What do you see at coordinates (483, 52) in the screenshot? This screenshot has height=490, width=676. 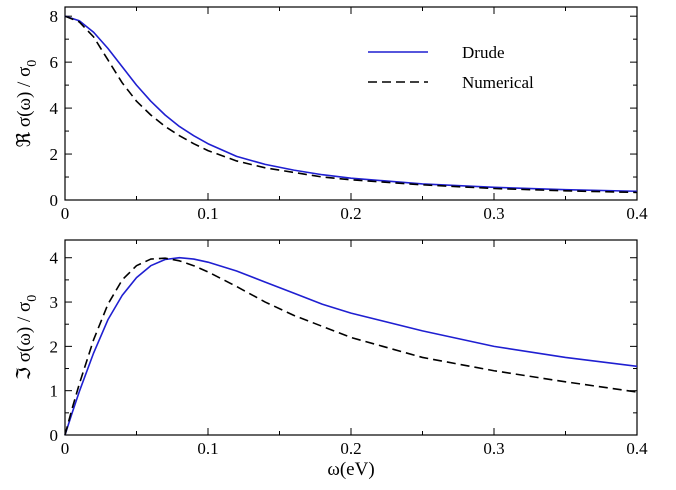 I see `legend-label-drude: Drude` at bounding box center [483, 52].